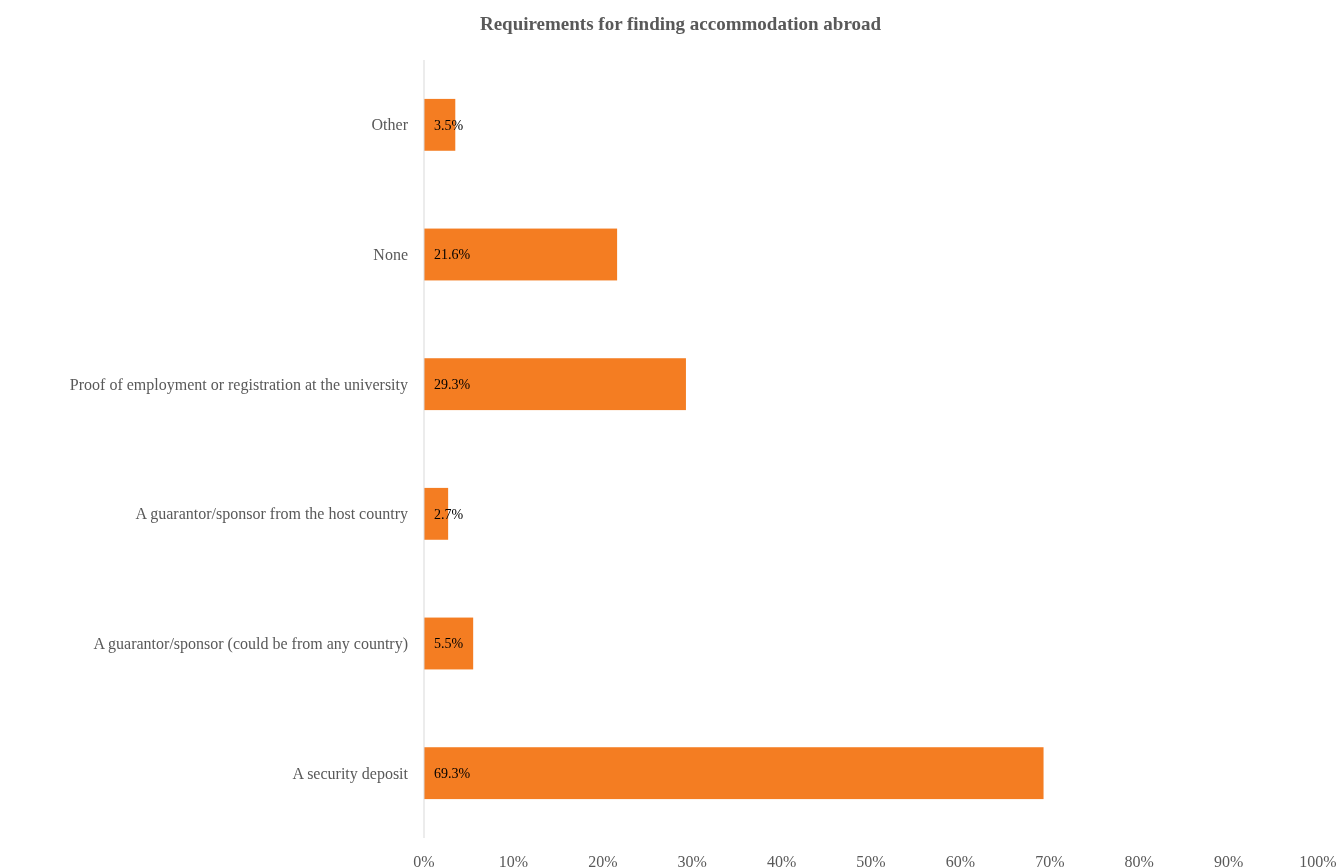 Image resolution: width=1341 pixels, height=868 pixels. I want to click on y-tick-label: Proof of employment or registration at the university, so click(238, 384).